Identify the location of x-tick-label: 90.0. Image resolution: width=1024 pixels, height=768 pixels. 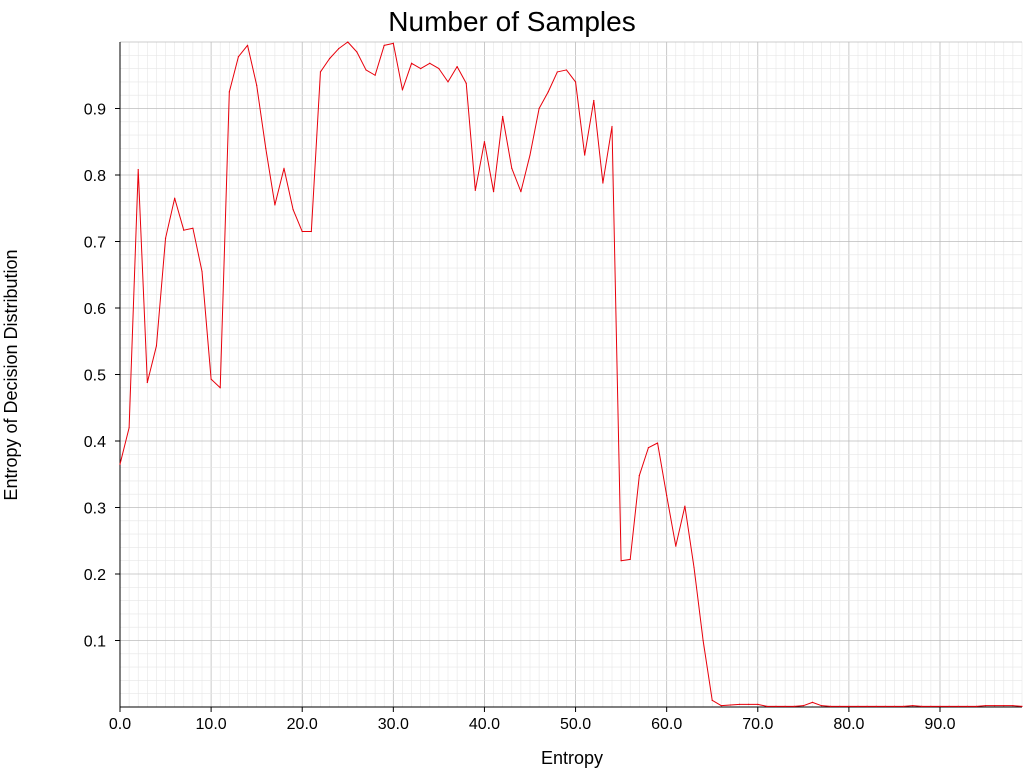
(939, 724).